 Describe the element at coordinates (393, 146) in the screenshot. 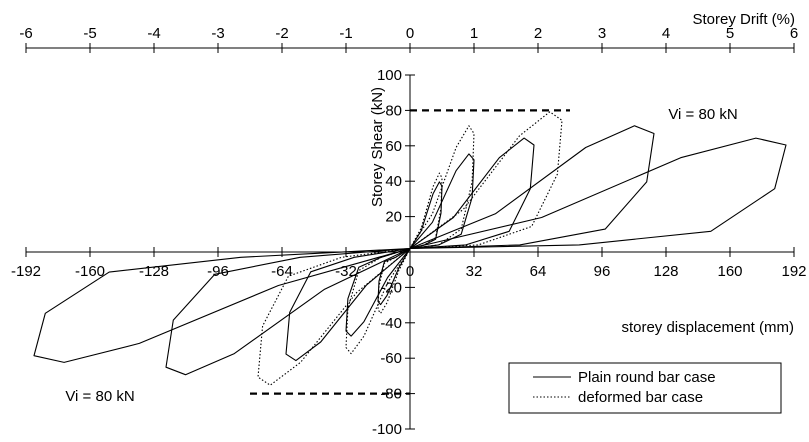

I see `shear-tick-label: 60` at that location.